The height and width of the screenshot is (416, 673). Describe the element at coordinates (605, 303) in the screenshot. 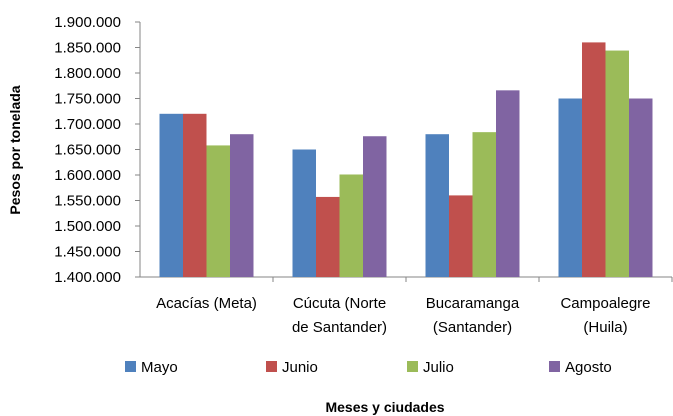

I see `x-category-label: Campoalegre` at that location.